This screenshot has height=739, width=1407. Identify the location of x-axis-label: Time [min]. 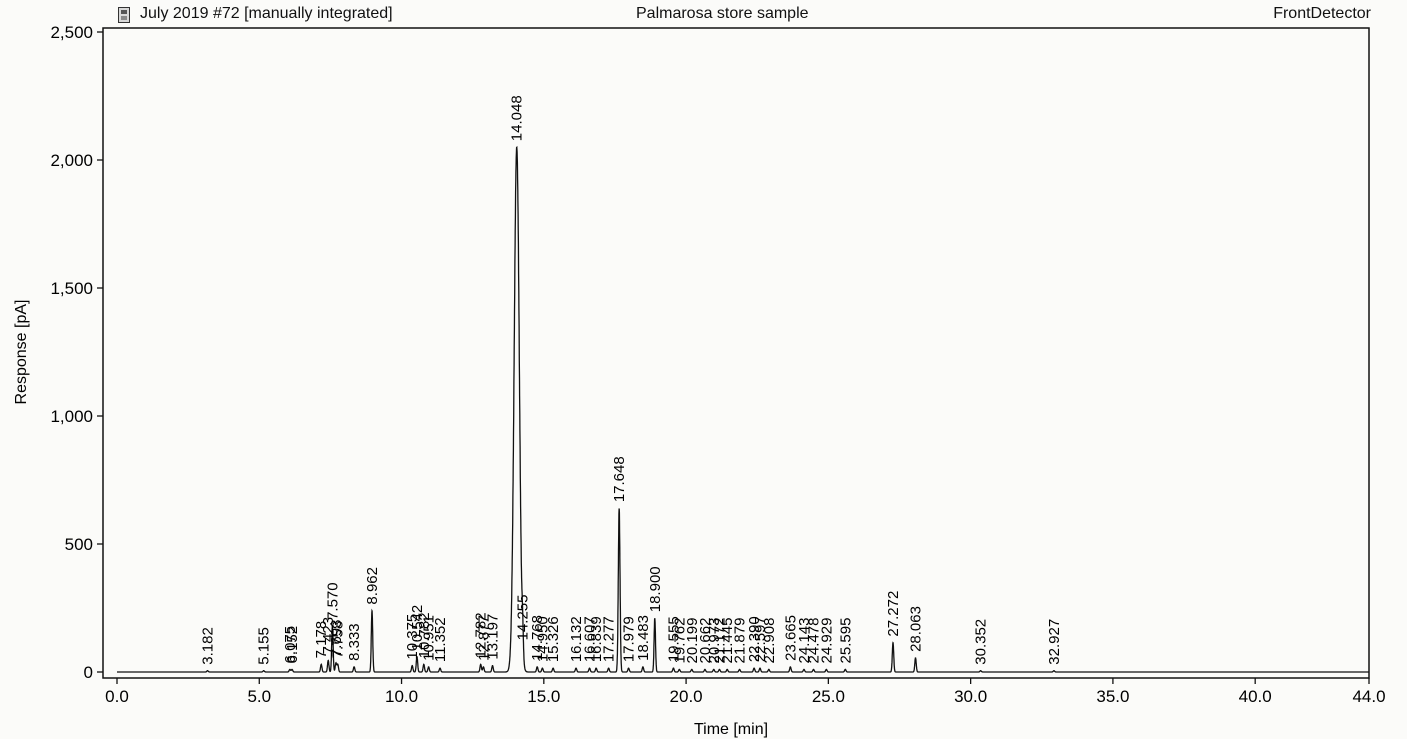
(731, 729).